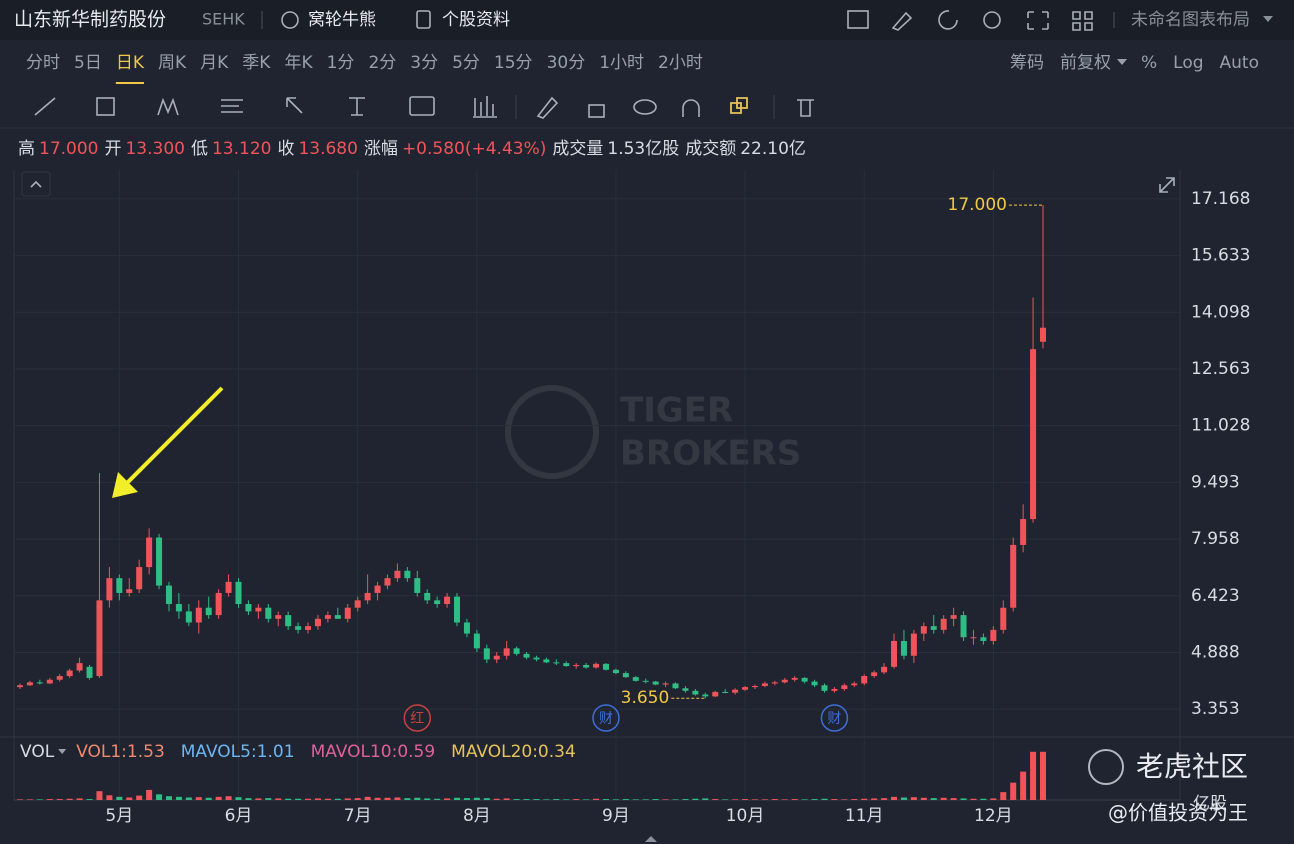  I want to click on layout-name: 未命名图表布局, so click(1190, 20).